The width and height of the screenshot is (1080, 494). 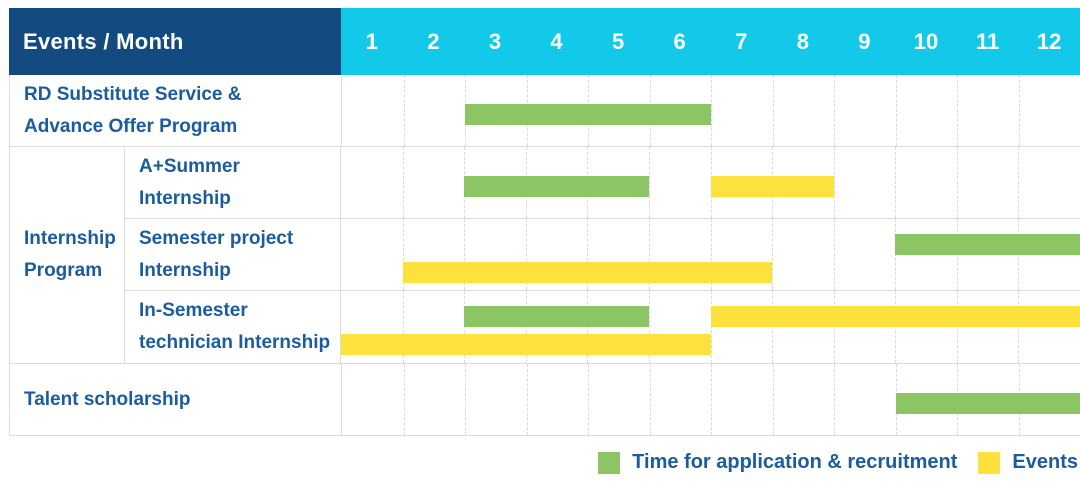 I want to click on month-header-2: 2, so click(x=433, y=41).